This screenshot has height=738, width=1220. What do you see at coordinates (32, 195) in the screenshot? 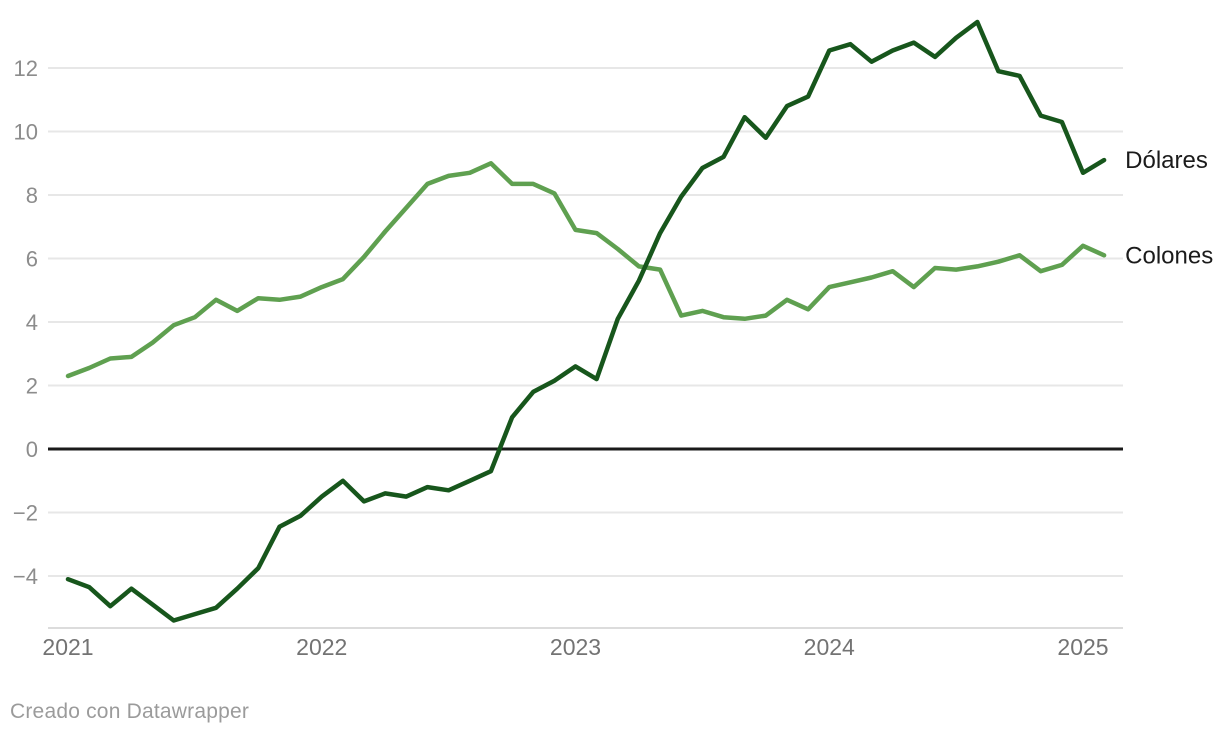
I see `y-tick-label: 8` at bounding box center [32, 195].